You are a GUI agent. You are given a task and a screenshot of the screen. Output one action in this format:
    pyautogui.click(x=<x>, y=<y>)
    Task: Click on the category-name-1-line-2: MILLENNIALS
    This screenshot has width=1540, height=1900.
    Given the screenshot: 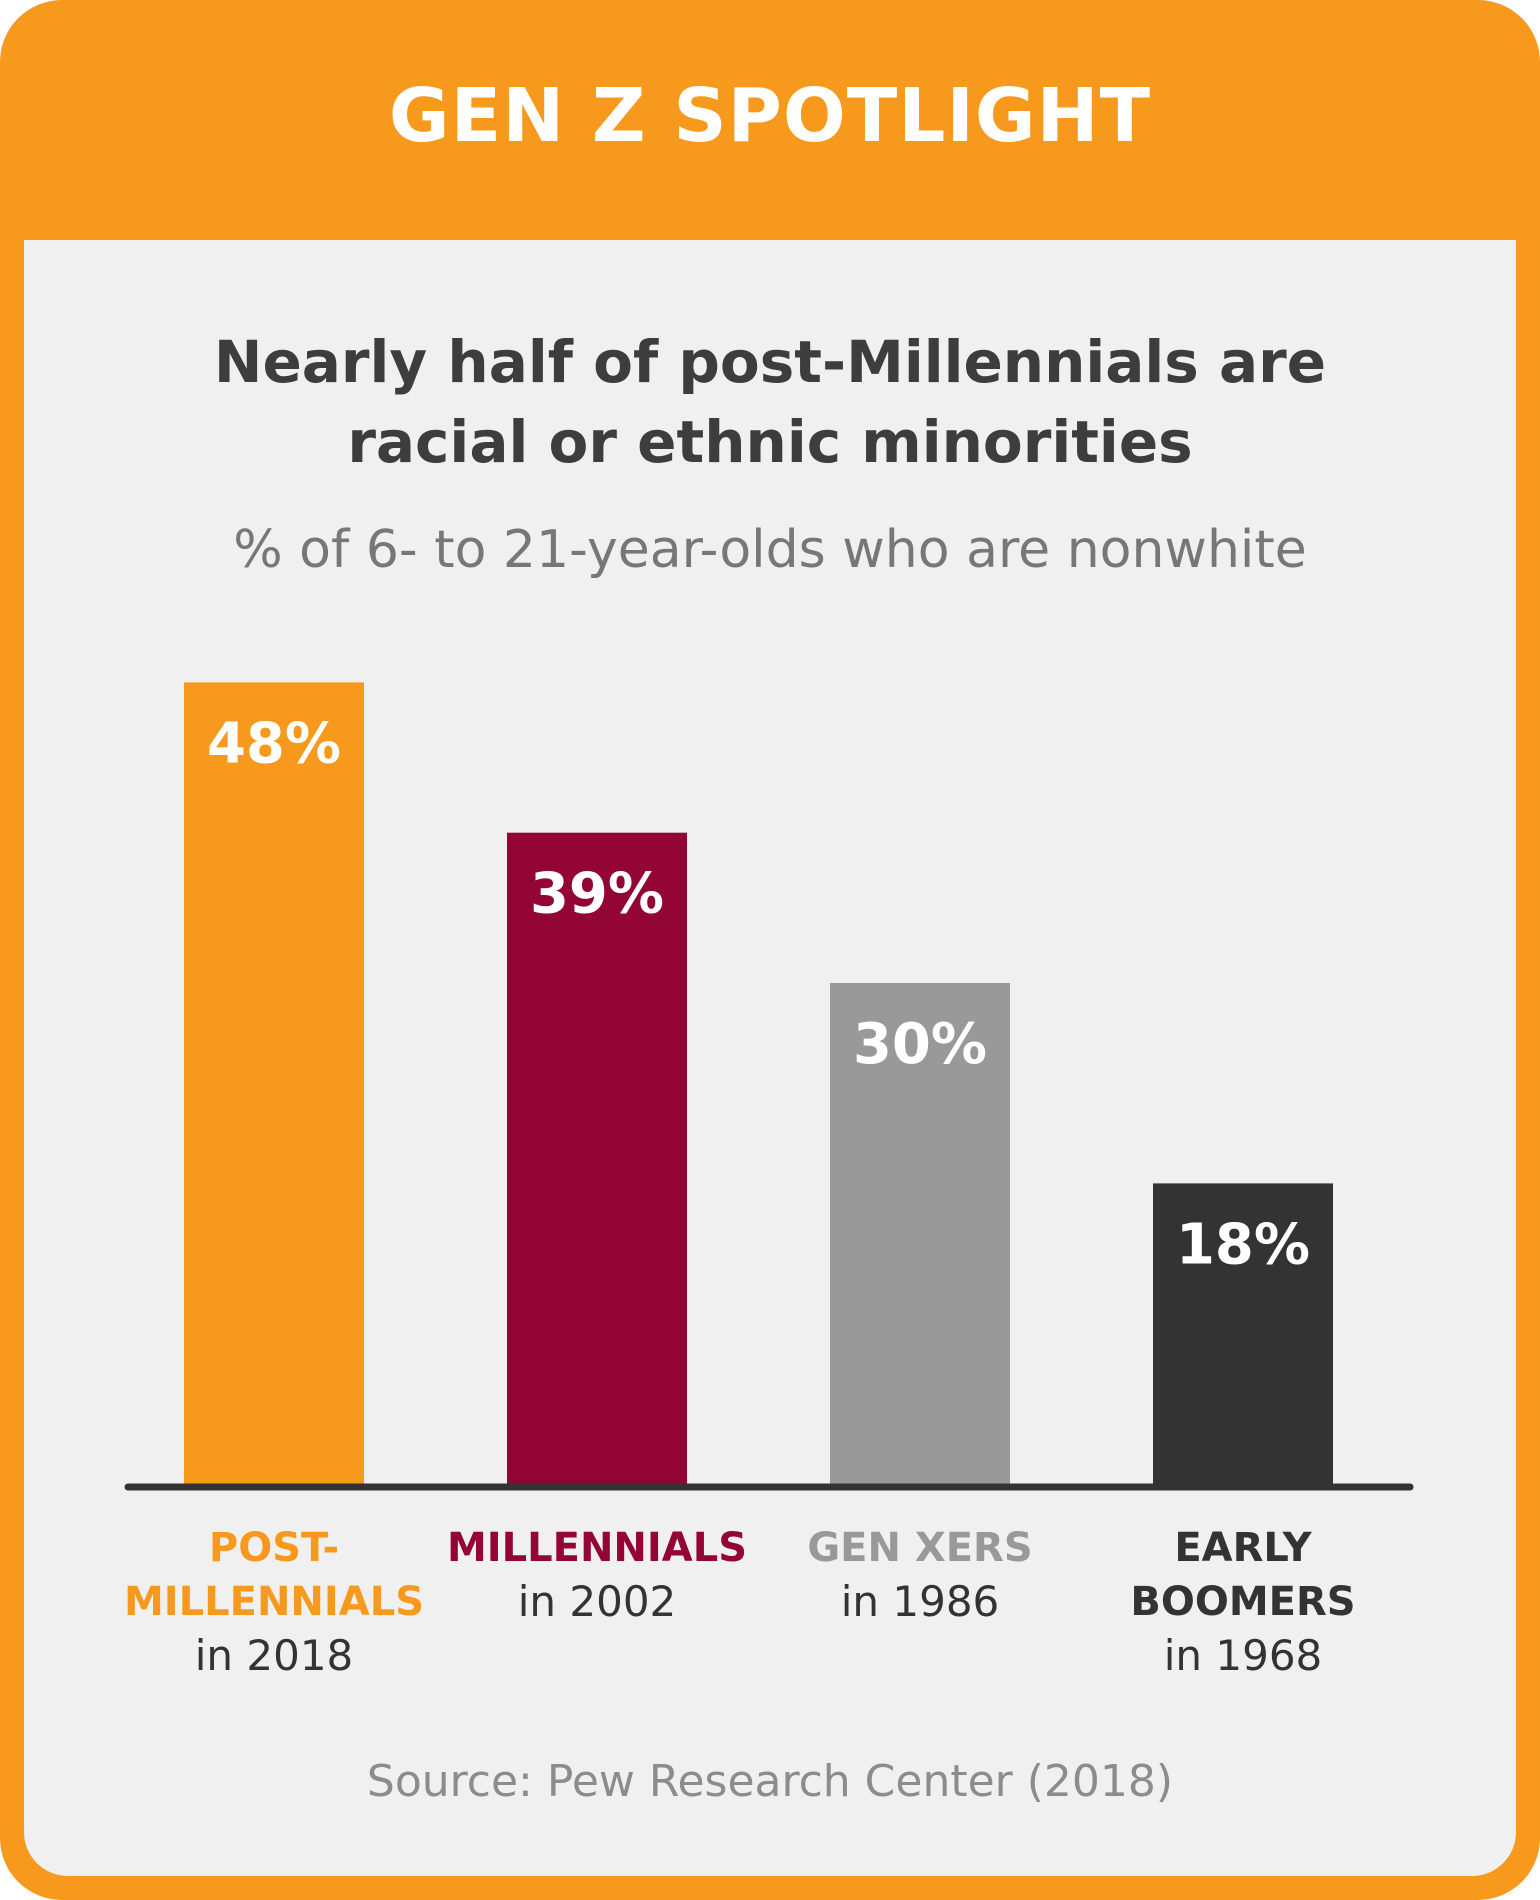 What is the action you would take?
    pyautogui.click(x=274, y=1602)
    